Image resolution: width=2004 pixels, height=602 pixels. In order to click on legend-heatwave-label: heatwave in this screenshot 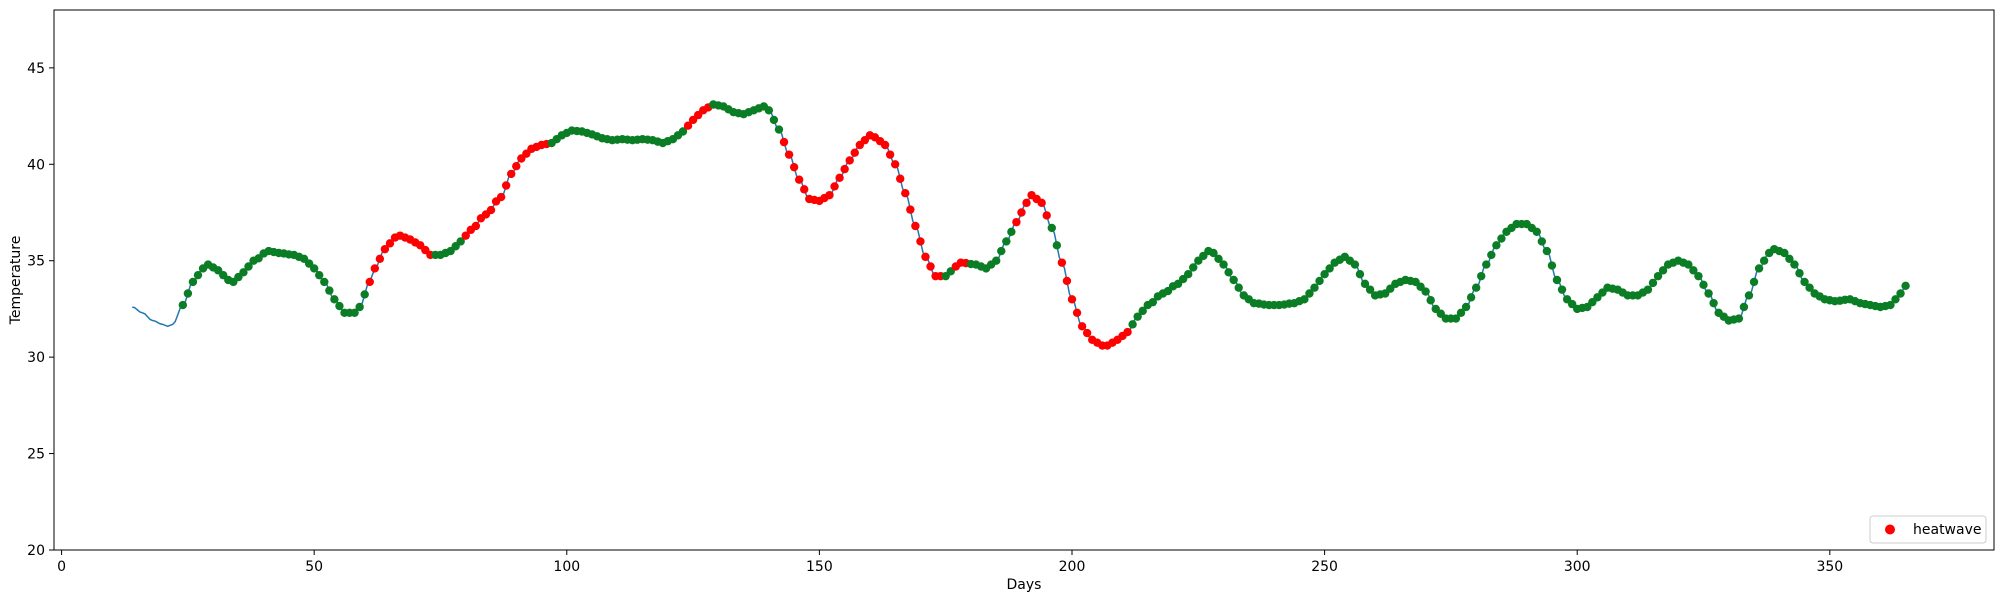, I will do `click(1947, 530)`.